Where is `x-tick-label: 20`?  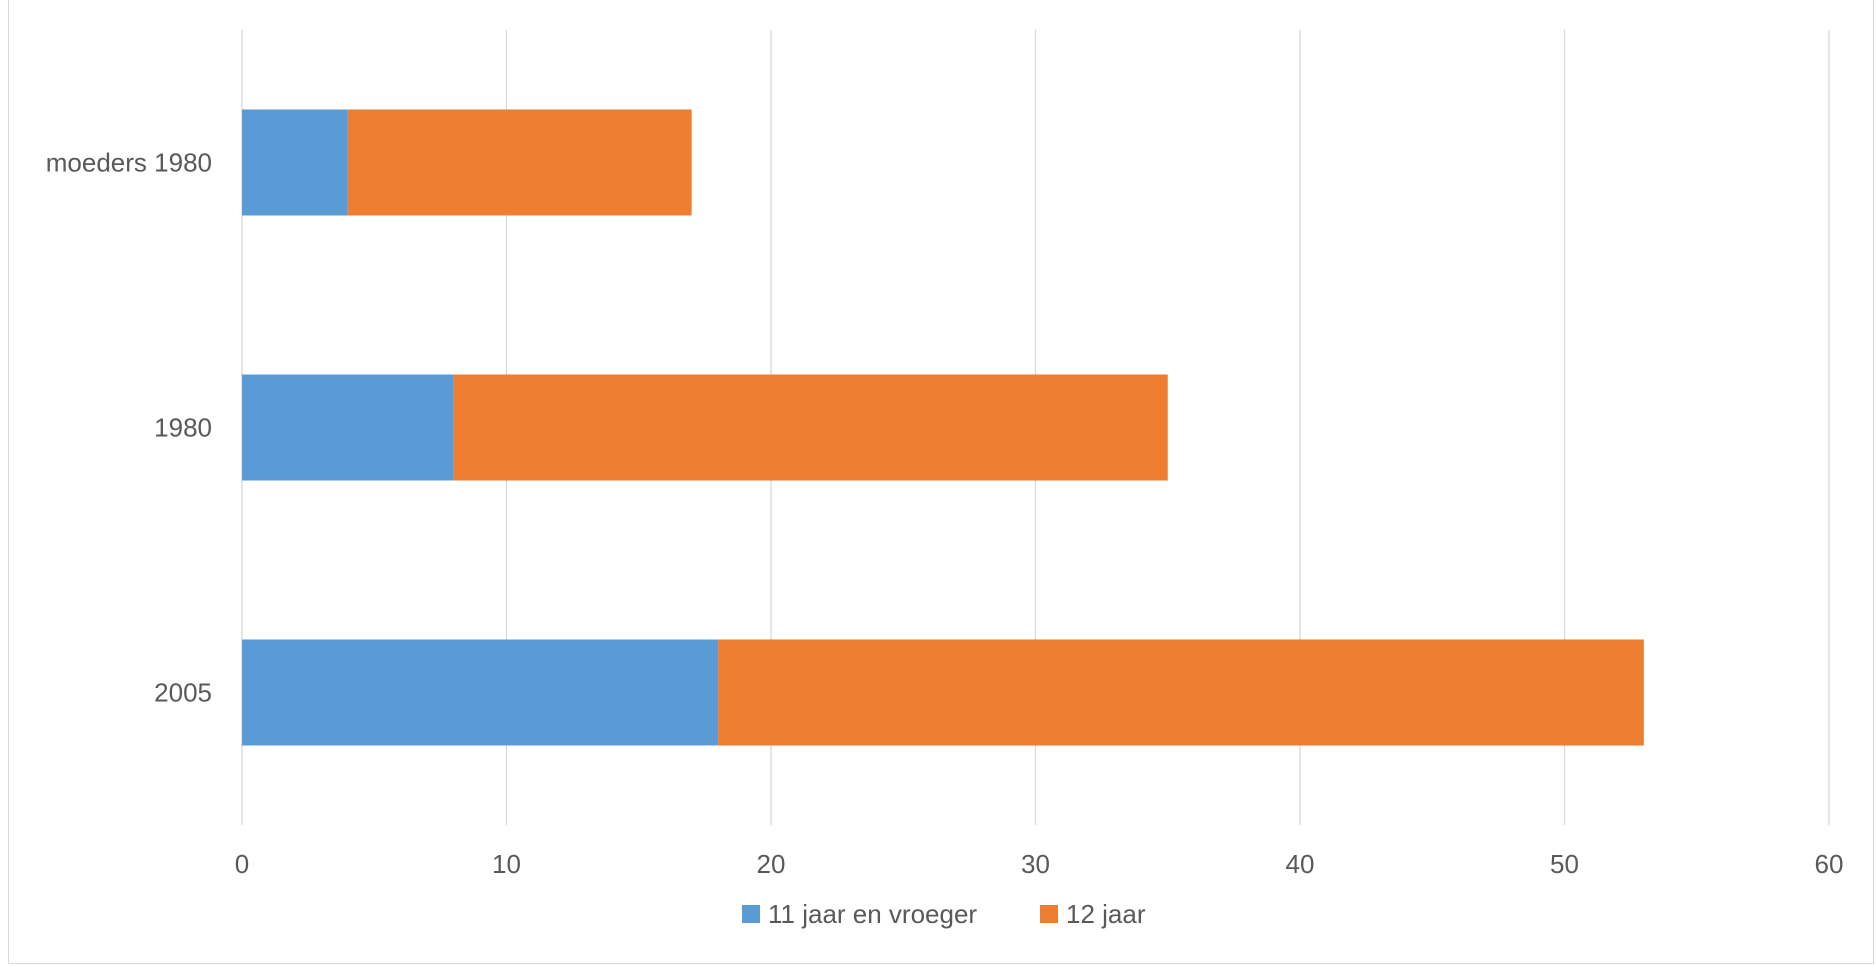
x-tick-label: 20 is located at coordinates (771, 864).